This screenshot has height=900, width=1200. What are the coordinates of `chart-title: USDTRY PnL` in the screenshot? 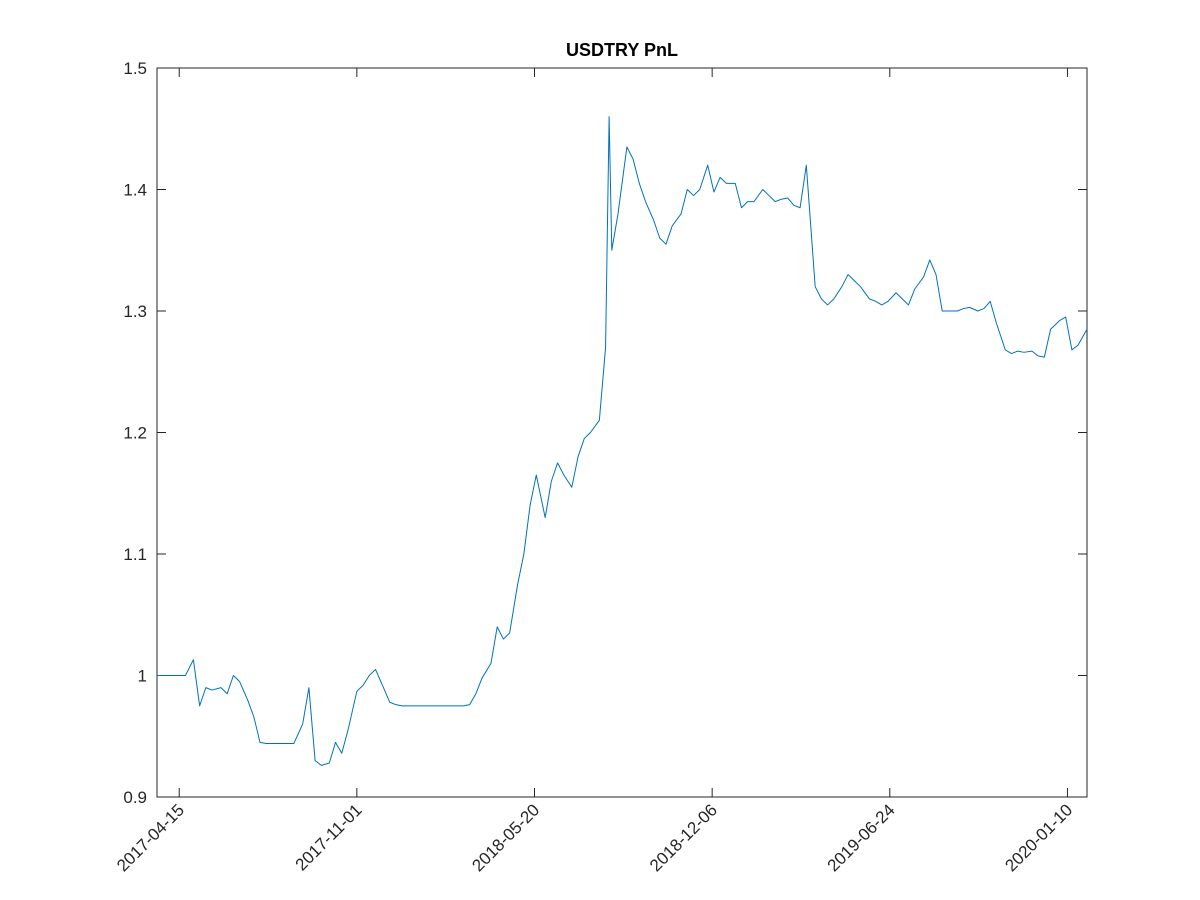 It's located at (622, 50).